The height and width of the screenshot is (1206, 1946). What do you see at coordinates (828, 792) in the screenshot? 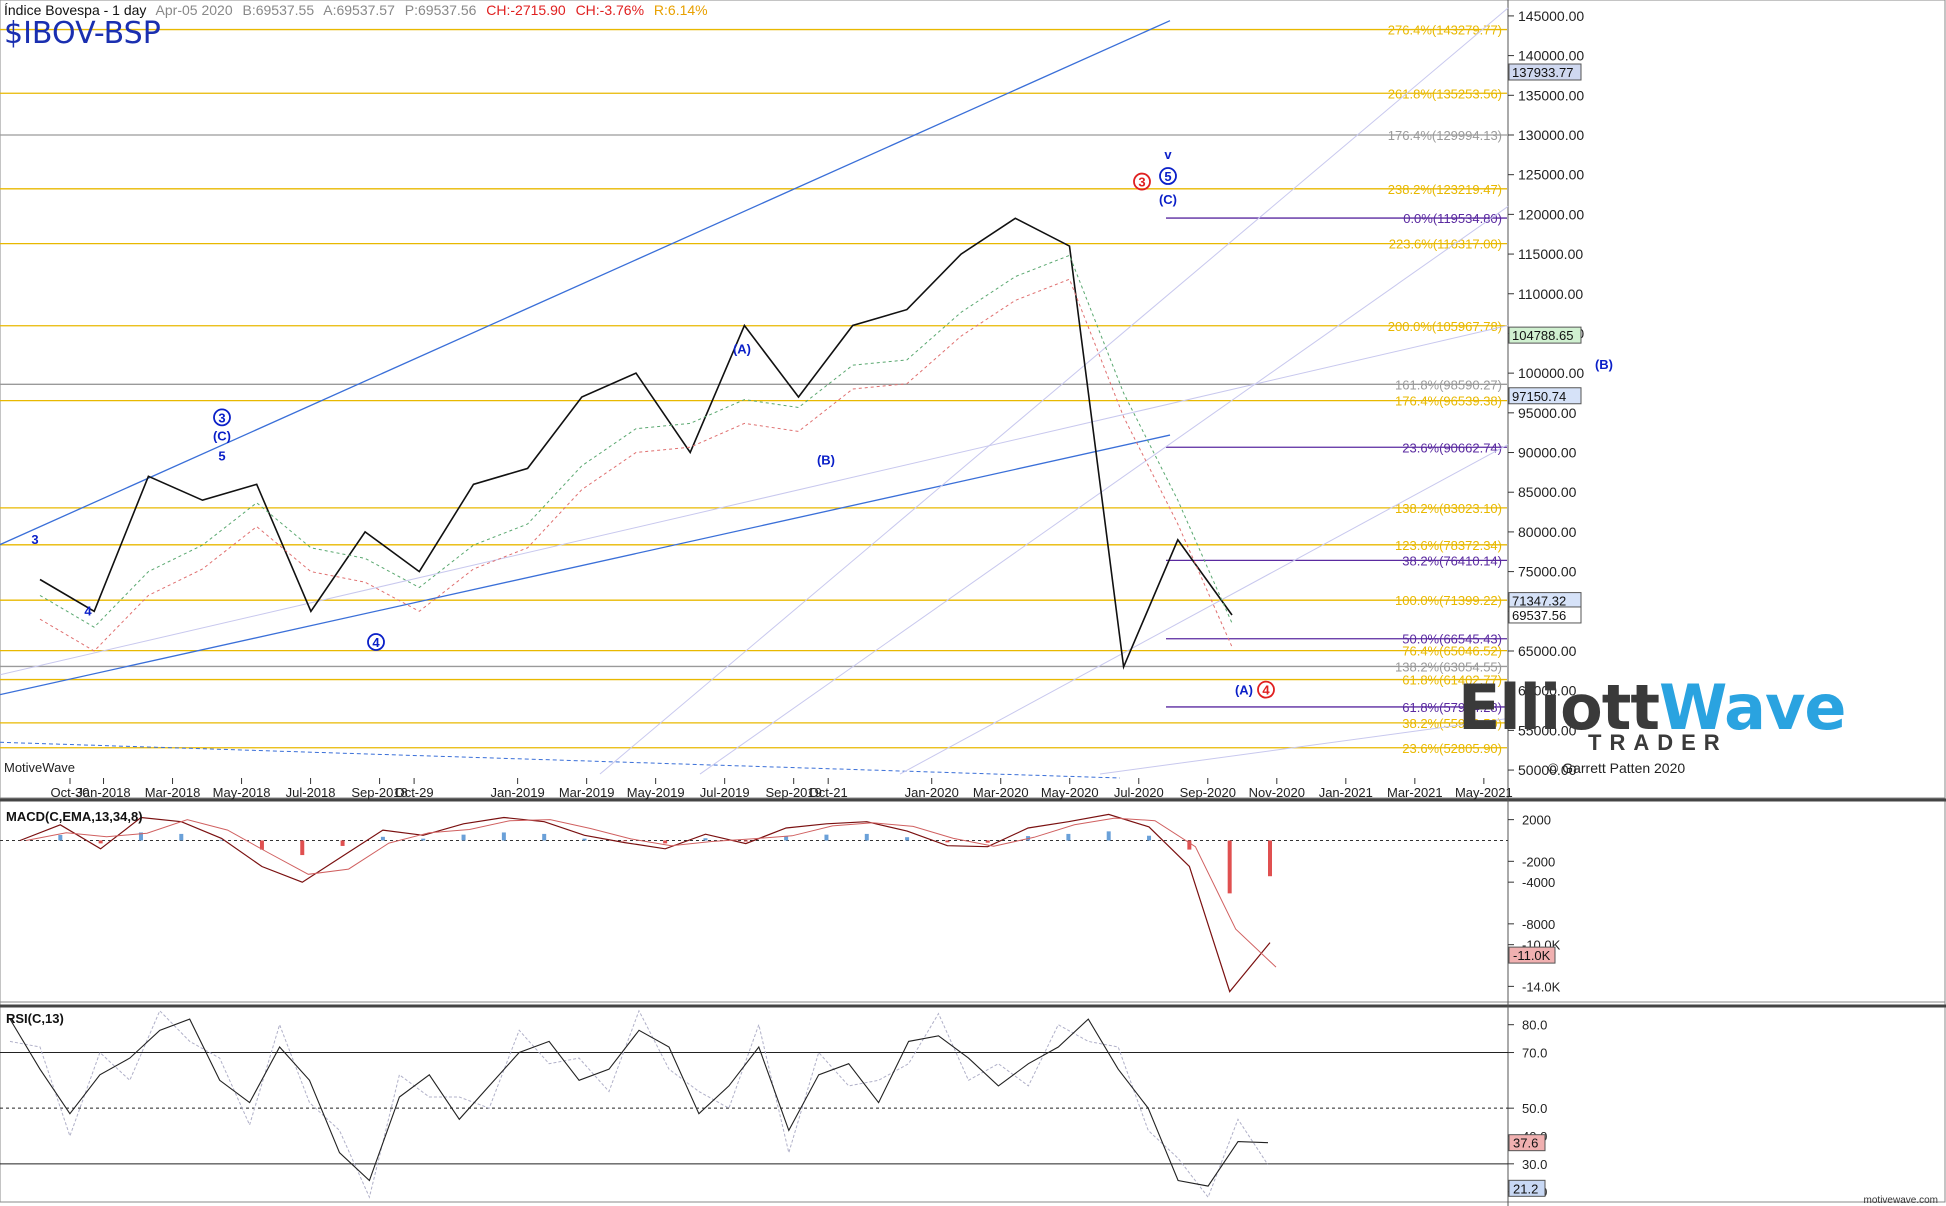
I see `x-tick-label: Oct-21` at bounding box center [828, 792].